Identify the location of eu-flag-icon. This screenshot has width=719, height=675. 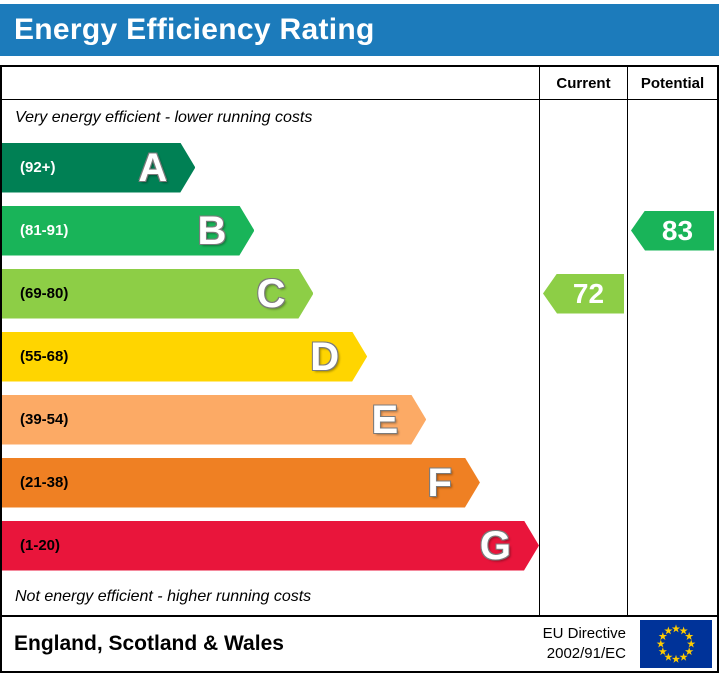
(676, 644).